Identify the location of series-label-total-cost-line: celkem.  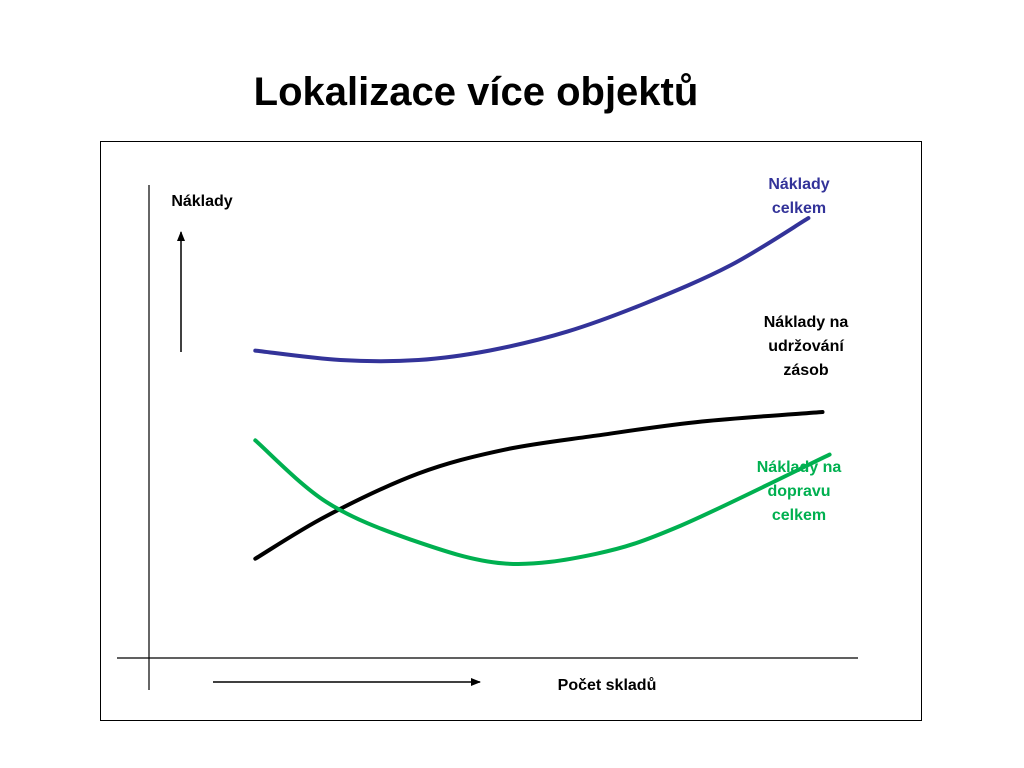
(799, 208).